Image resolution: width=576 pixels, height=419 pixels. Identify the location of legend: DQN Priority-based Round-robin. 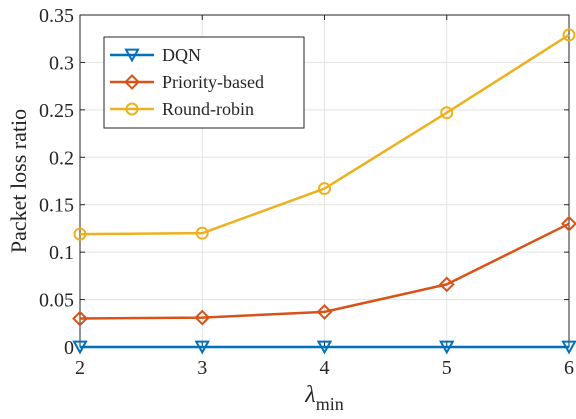
(204, 82).